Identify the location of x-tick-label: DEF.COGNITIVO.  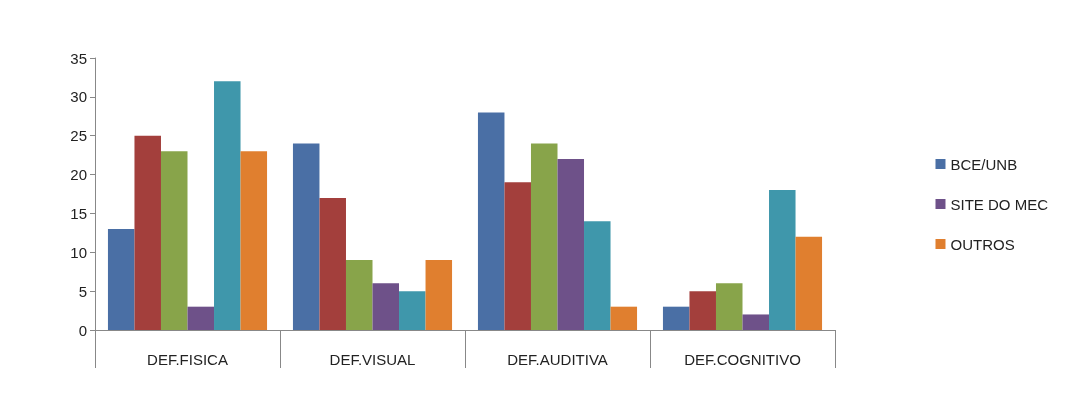
(742, 359).